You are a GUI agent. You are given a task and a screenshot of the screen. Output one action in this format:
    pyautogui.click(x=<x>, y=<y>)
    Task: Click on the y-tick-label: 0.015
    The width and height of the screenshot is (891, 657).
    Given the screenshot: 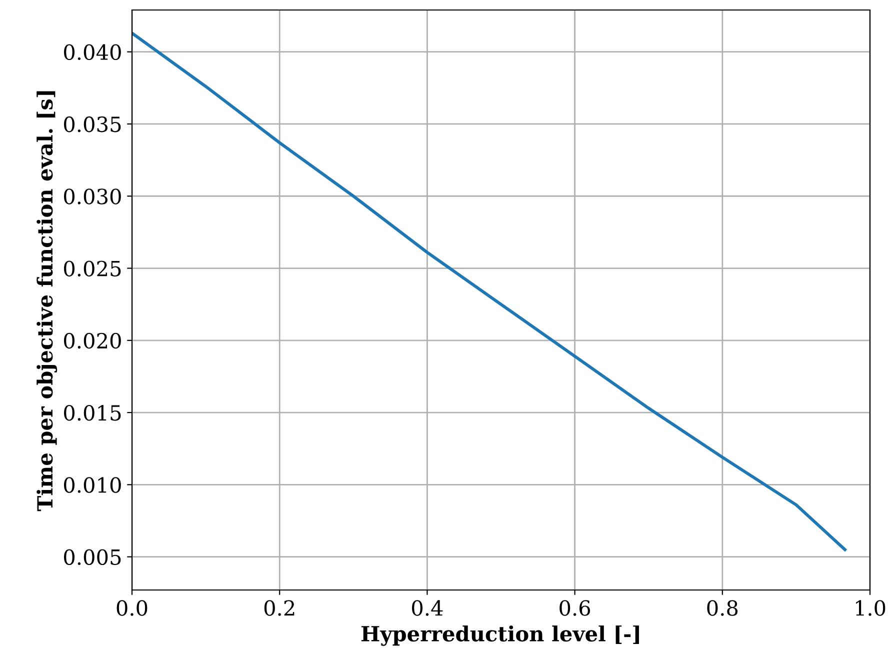 What is the action you would take?
    pyautogui.click(x=92, y=412)
    